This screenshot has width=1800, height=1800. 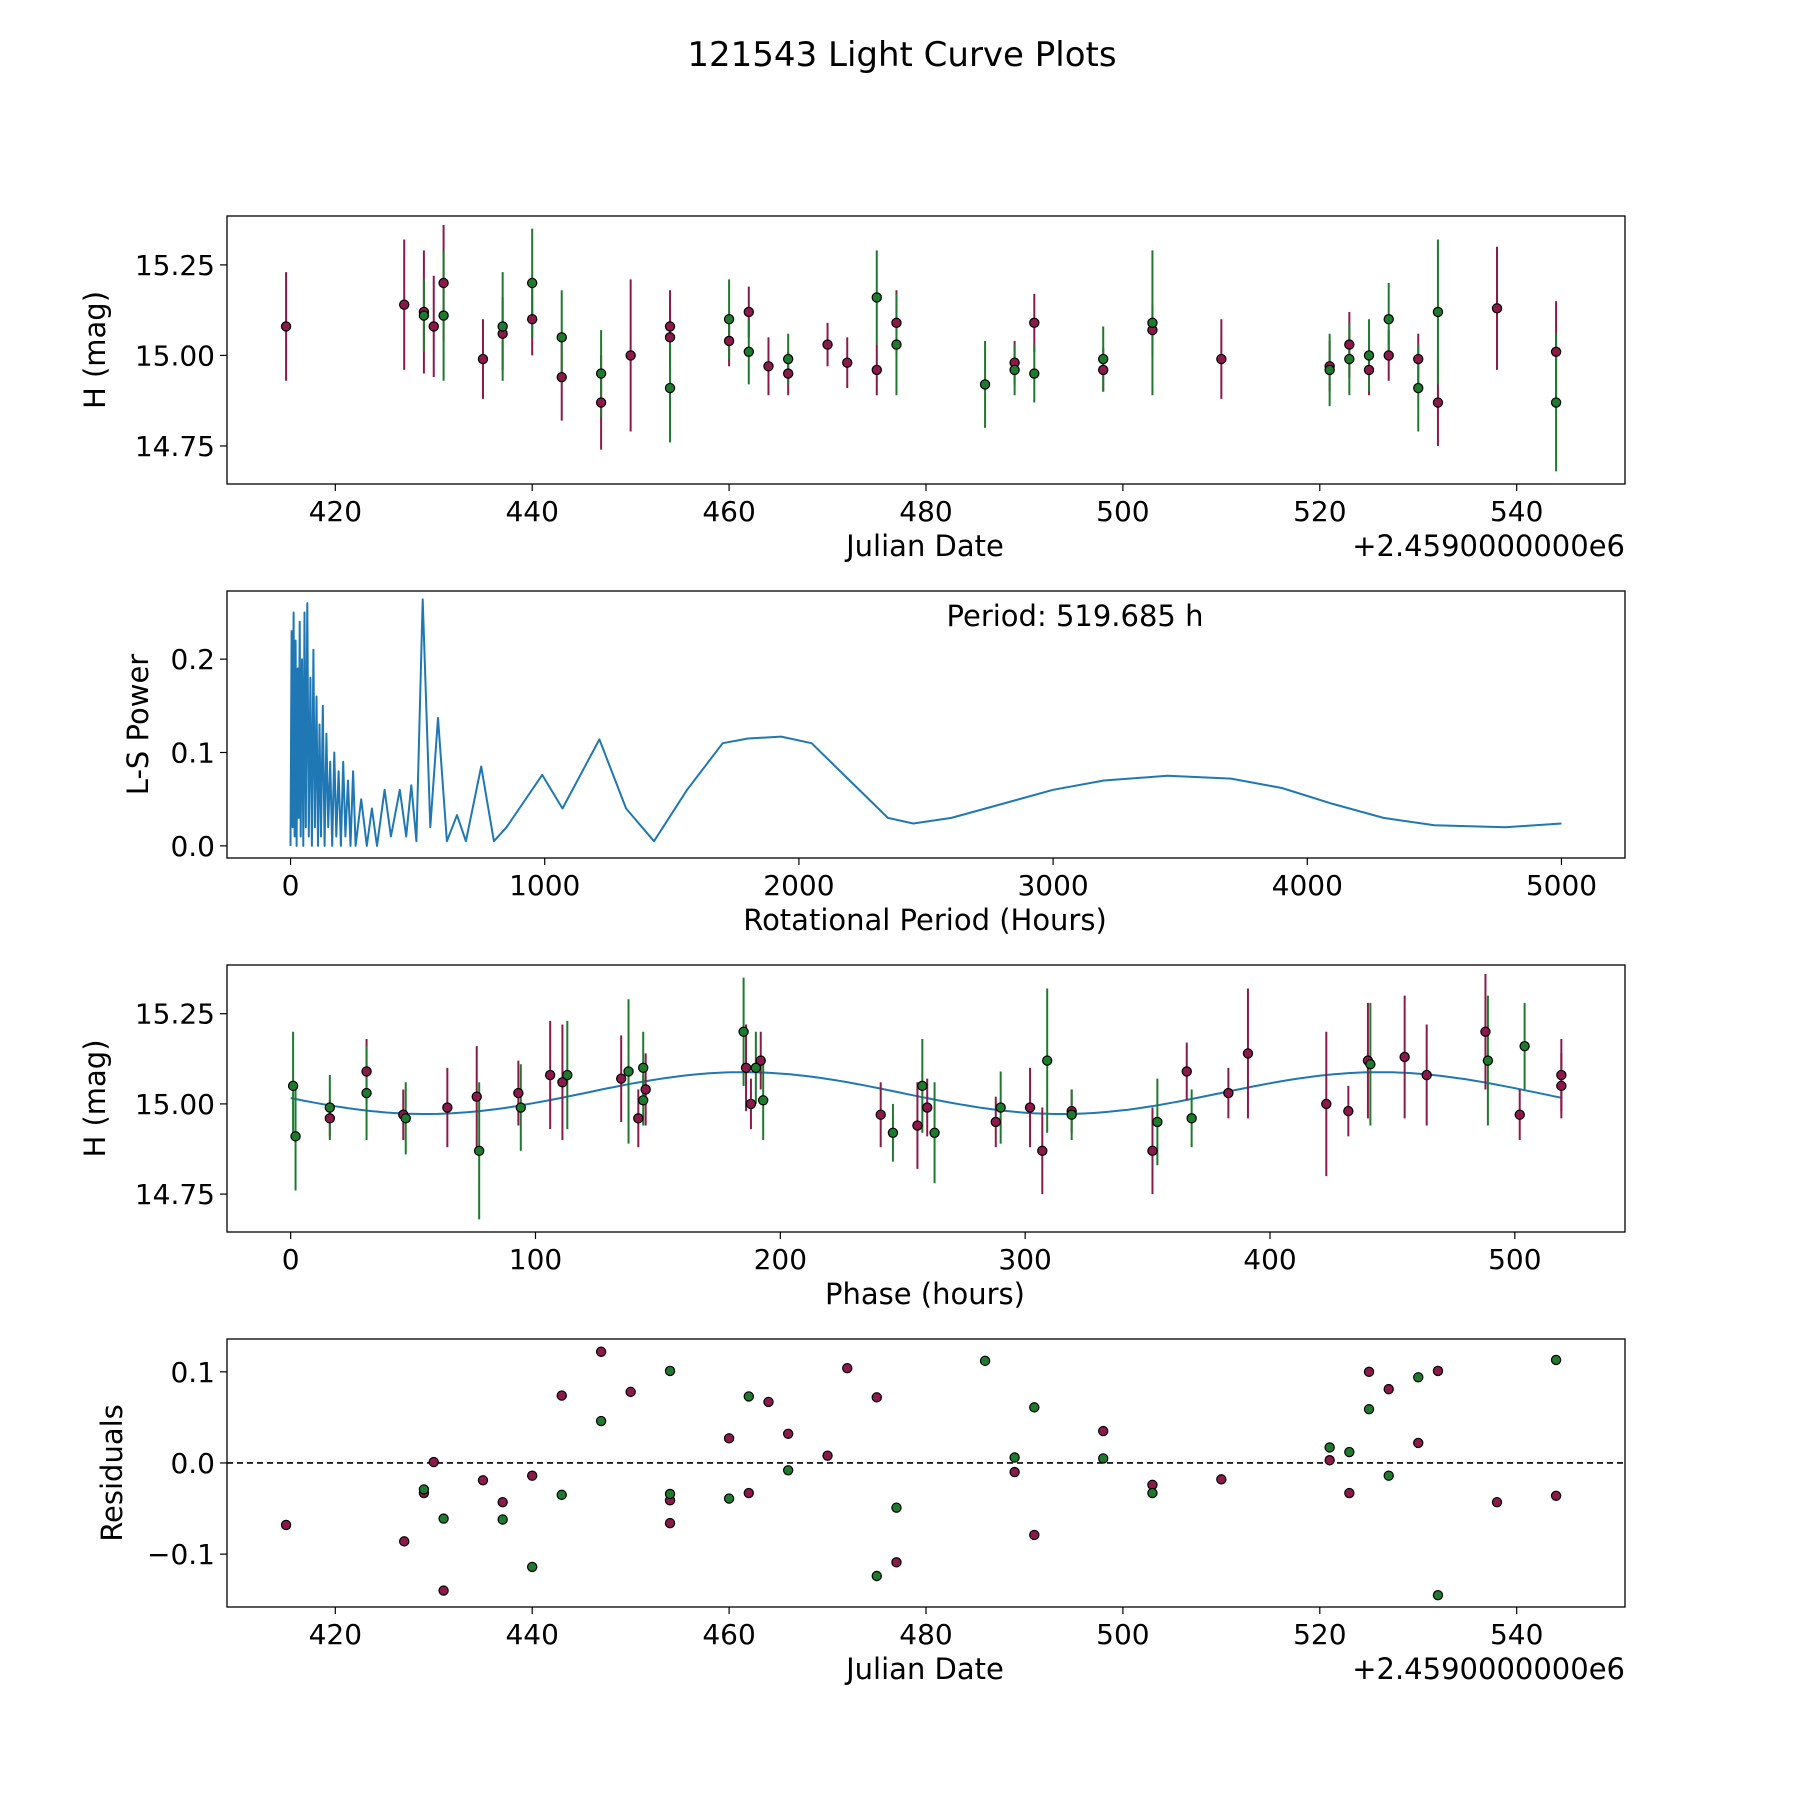 I want to click on periodogram-period-annotation: Period: 519.685 h, so click(x=1075, y=616).